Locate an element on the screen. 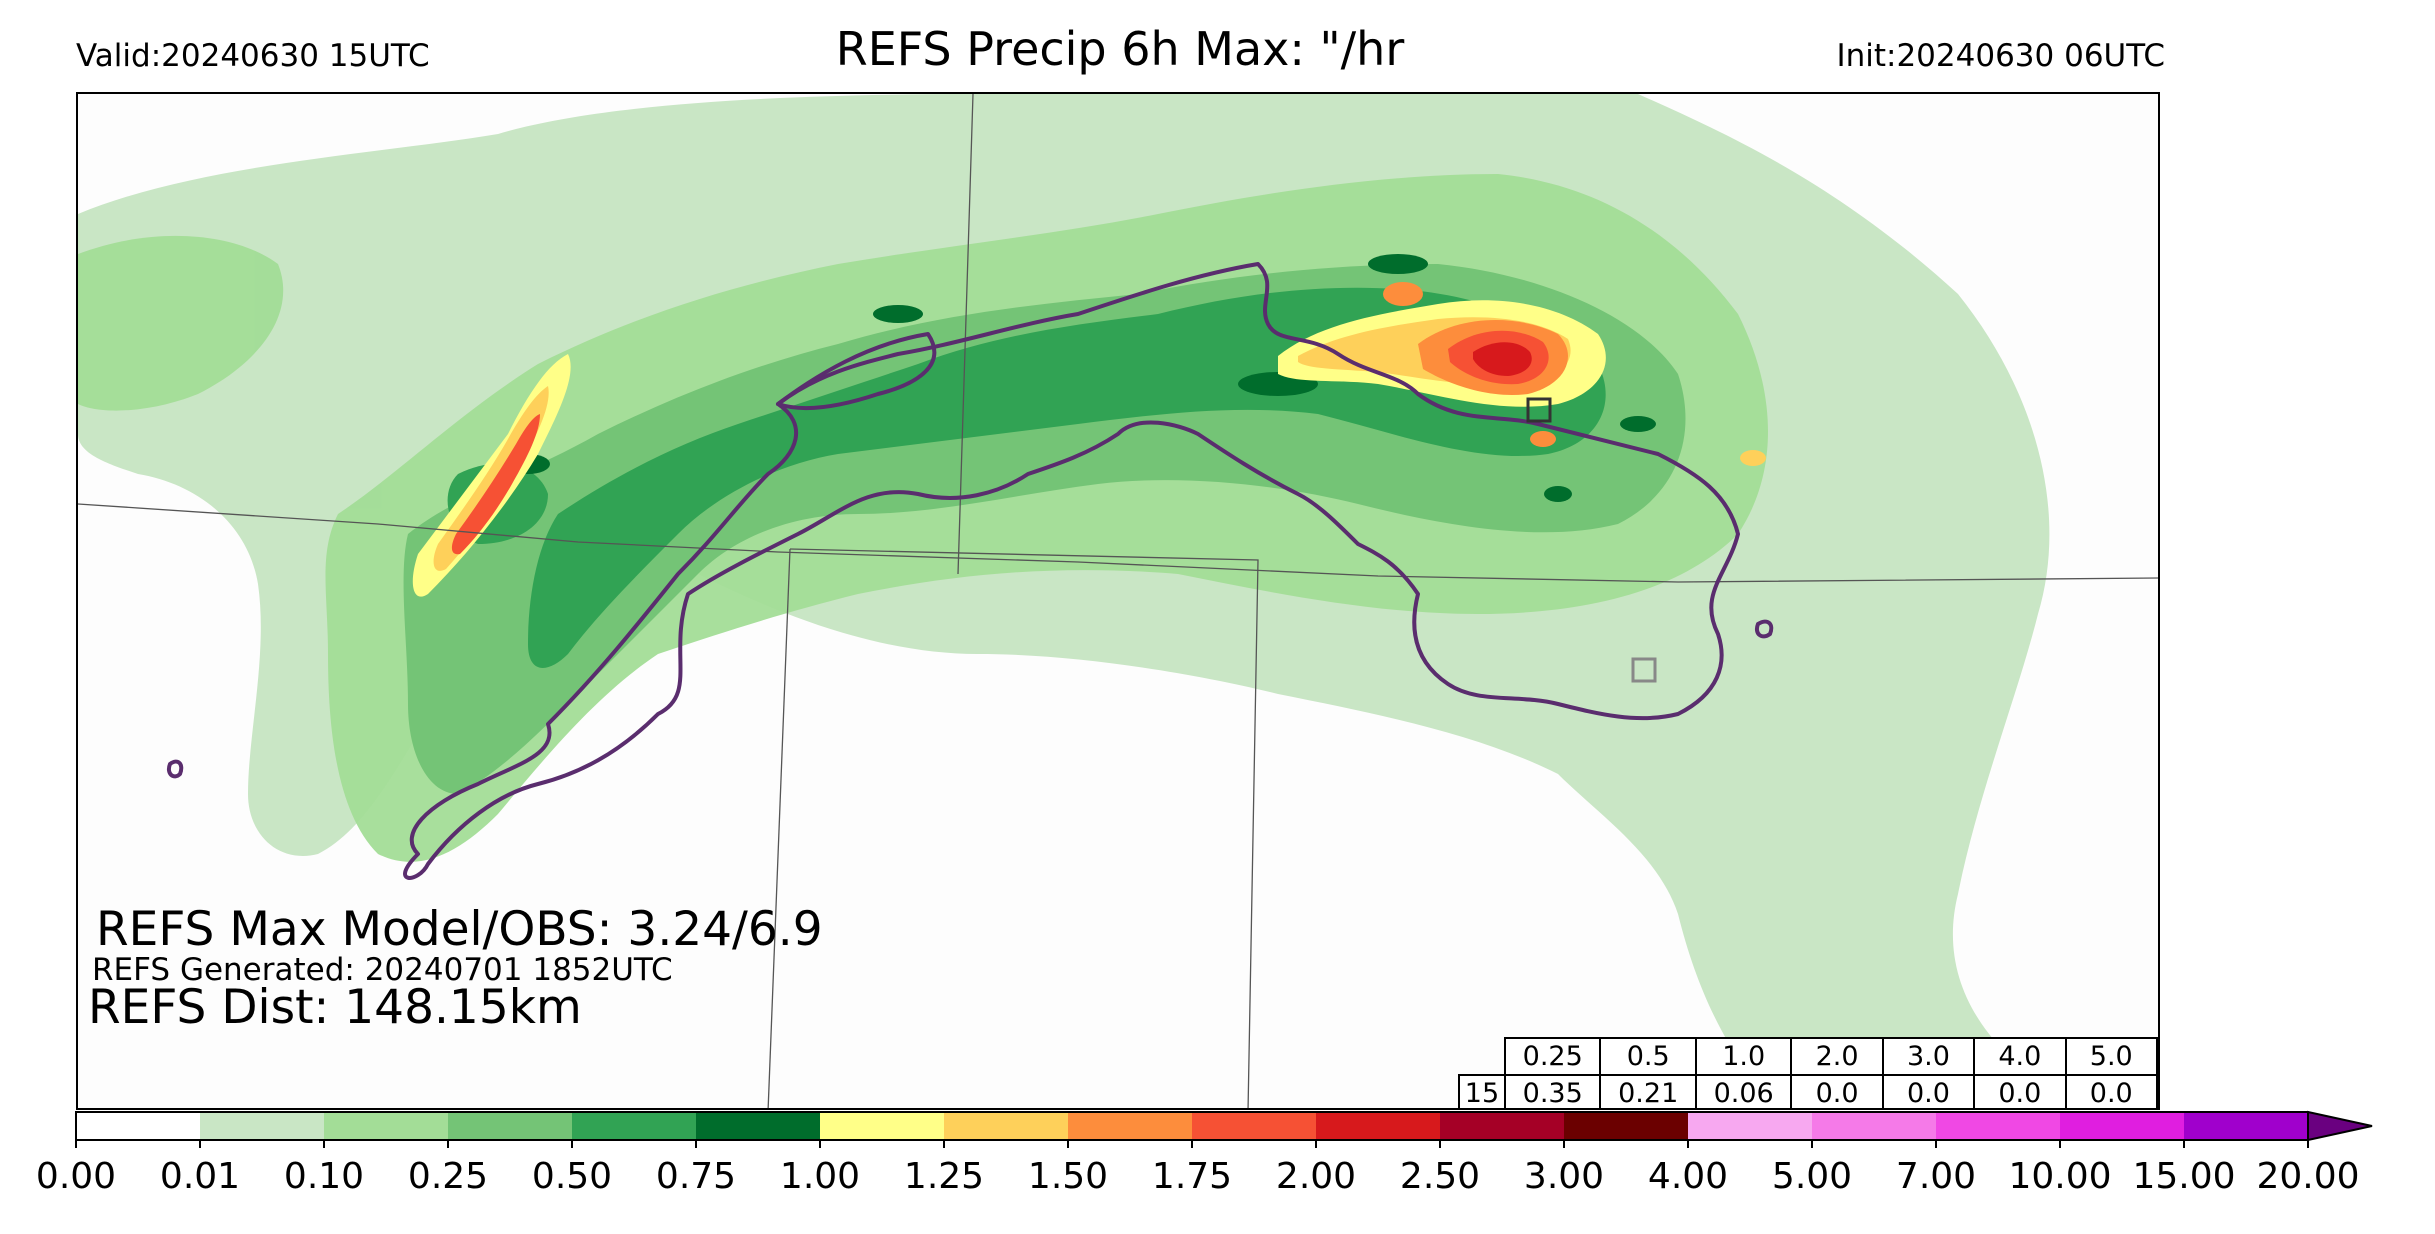 This screenshot has height=1234, width=2435. colorbar-tick-label: 4.00 is located at coordinates (1688, 1176).